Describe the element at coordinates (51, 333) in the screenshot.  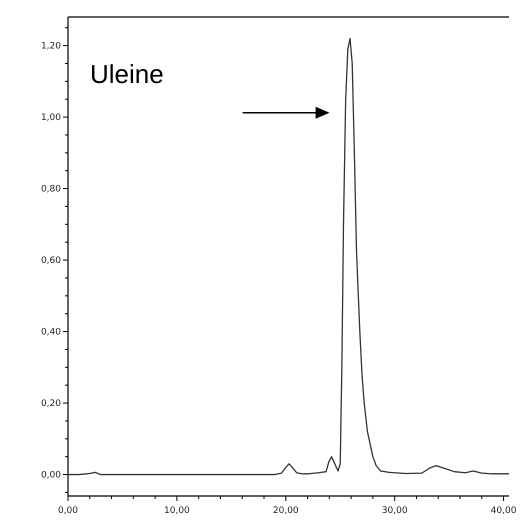
I see `y-tick-label: 0,40` at that location.